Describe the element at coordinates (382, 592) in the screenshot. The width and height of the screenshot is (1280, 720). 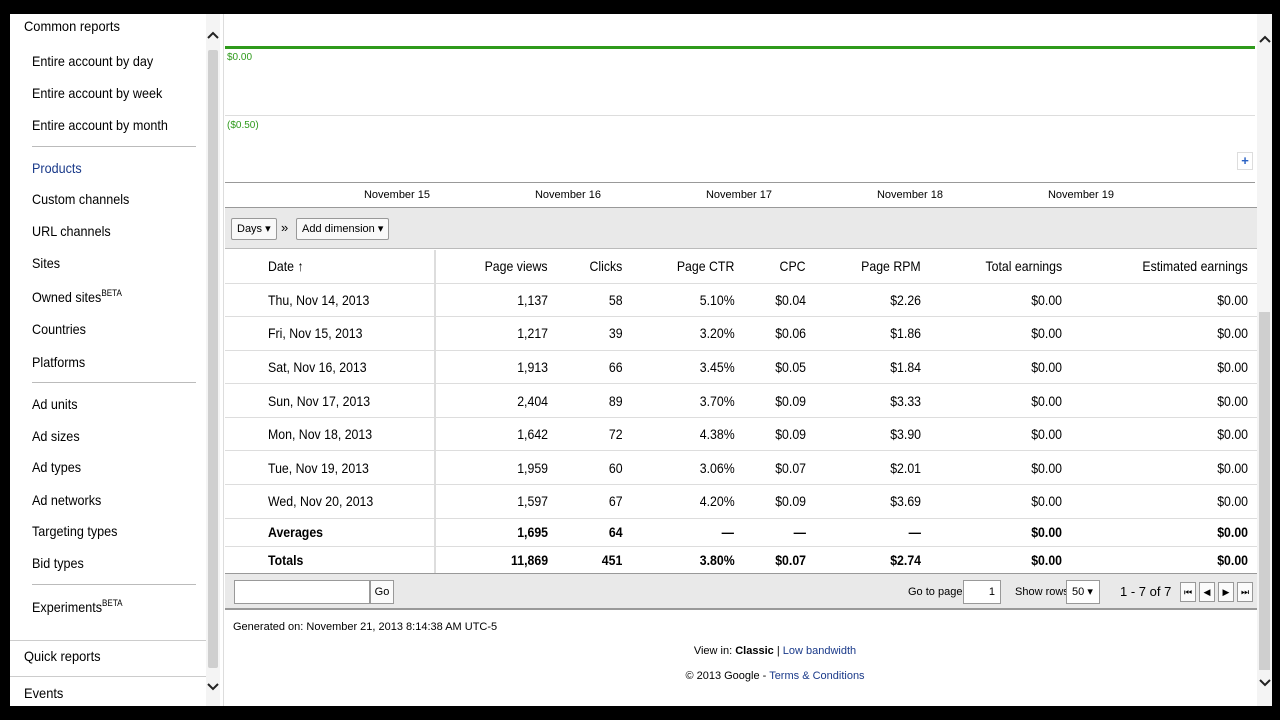
I see `go-button: Go` at that location.